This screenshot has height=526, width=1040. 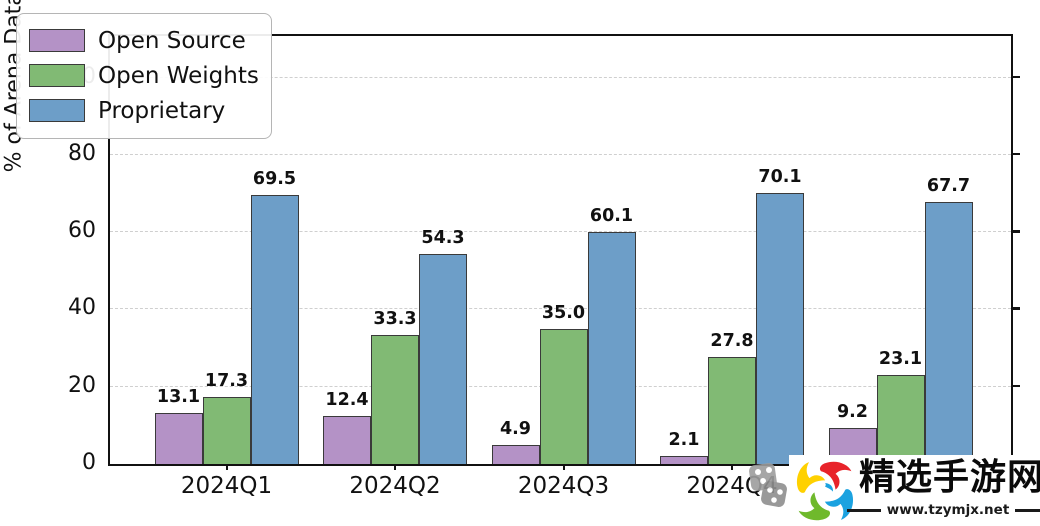 What do you see at coordinates (172, 40) in the screenshot?
I see `legend-label: Open Source` at bounding box center [172, 40].